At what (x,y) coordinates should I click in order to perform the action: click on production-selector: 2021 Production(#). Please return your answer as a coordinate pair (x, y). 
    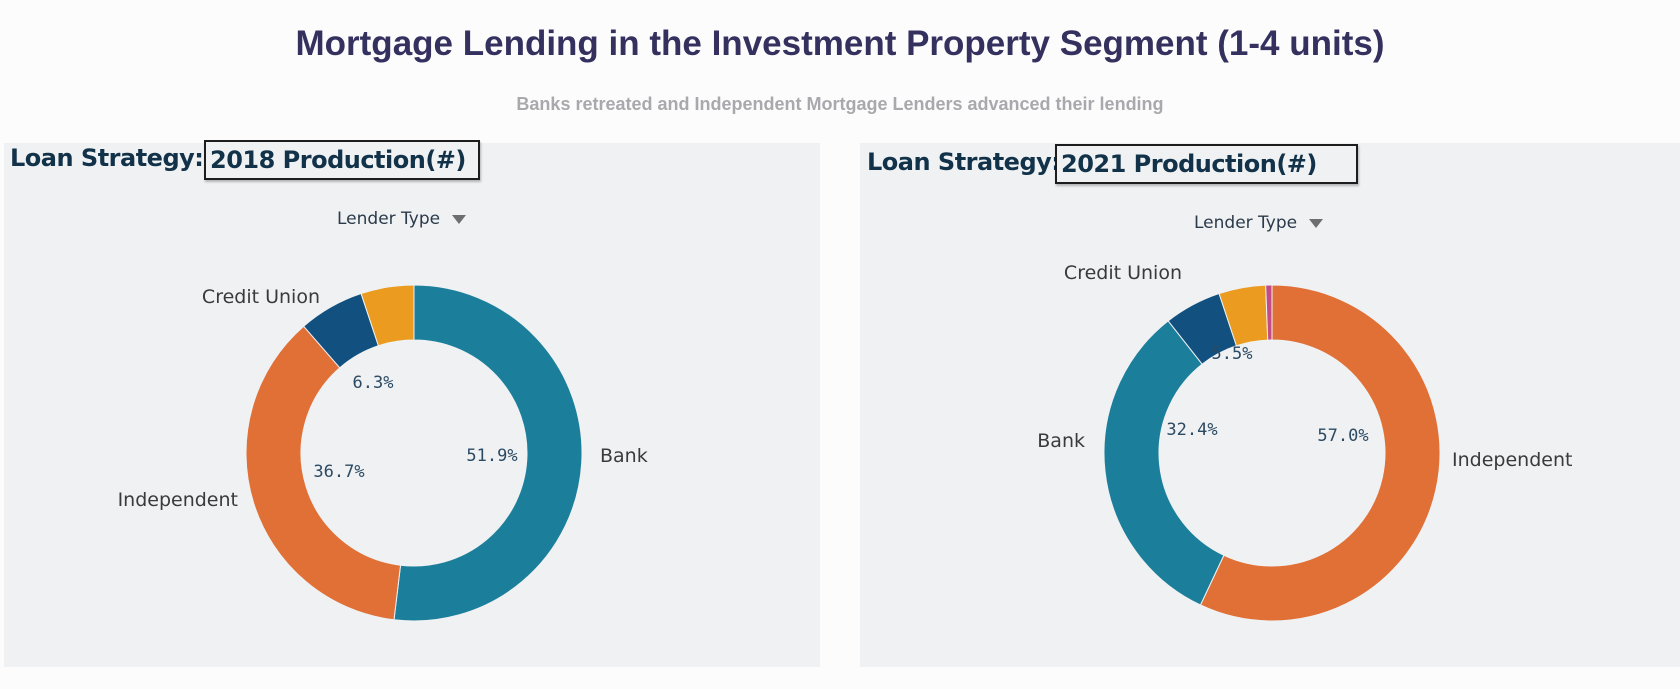
    Looking at the image, I should click on (1206, 164).